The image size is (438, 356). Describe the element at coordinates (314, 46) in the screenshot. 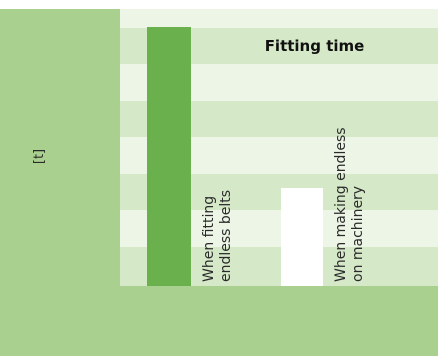

I see `page-title: Fitting time` at that location.